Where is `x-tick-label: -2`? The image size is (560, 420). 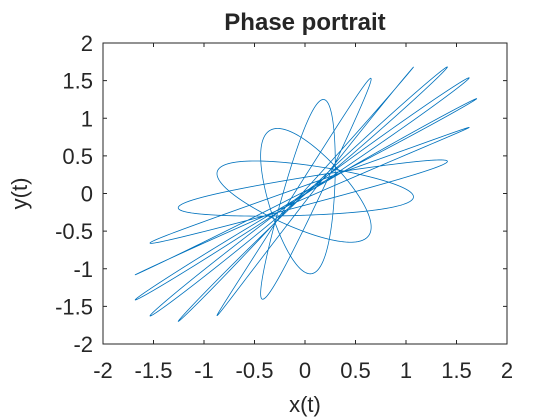 x-tick-label: -2 is located at coordinates (103, 370).